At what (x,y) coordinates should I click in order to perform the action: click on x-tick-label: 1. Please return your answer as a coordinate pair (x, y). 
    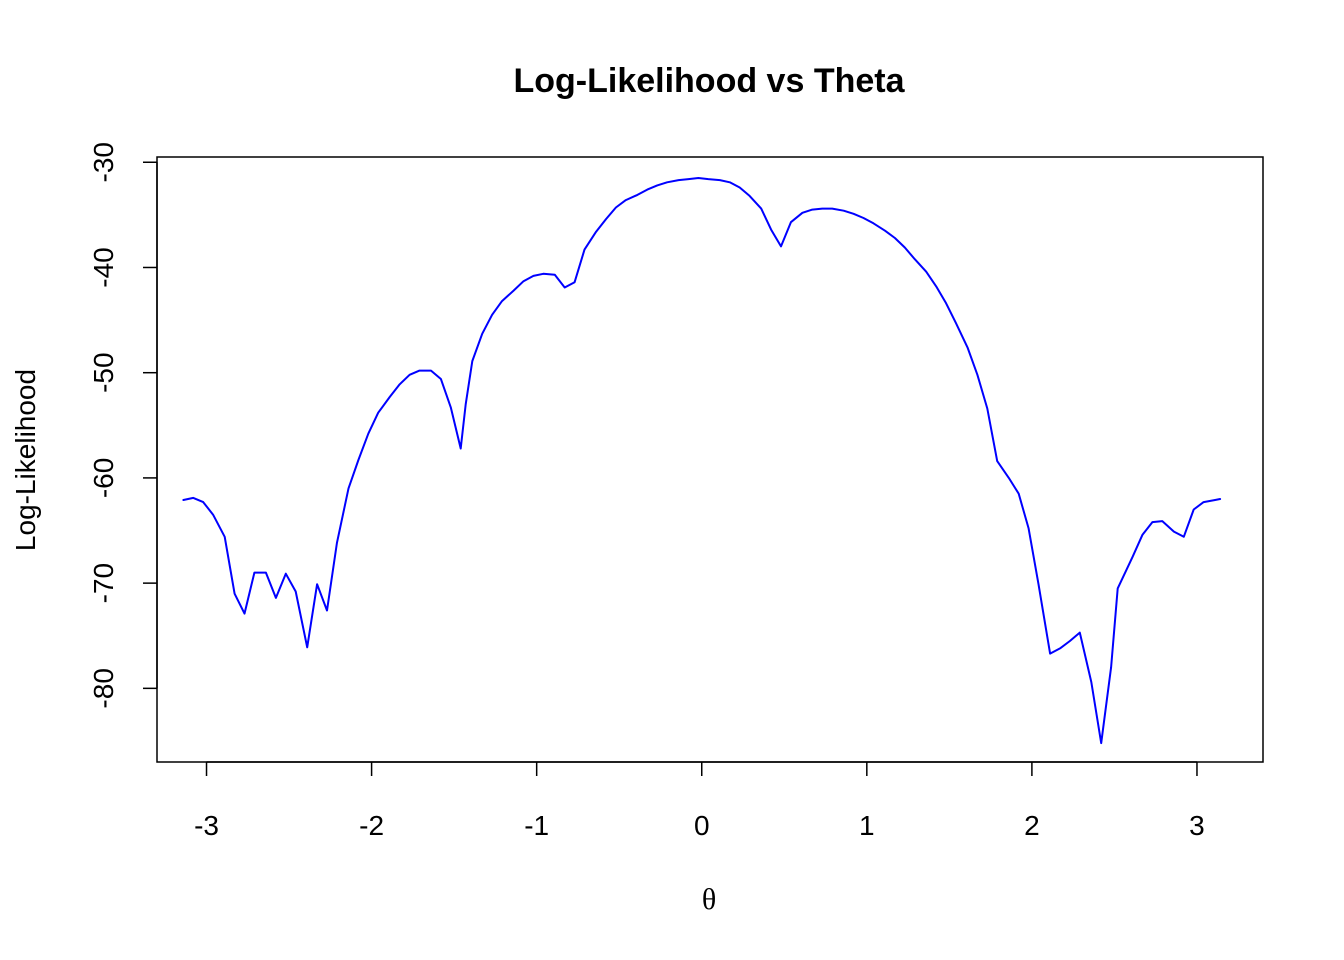
    Looking at the image, I should click on (867, 825).